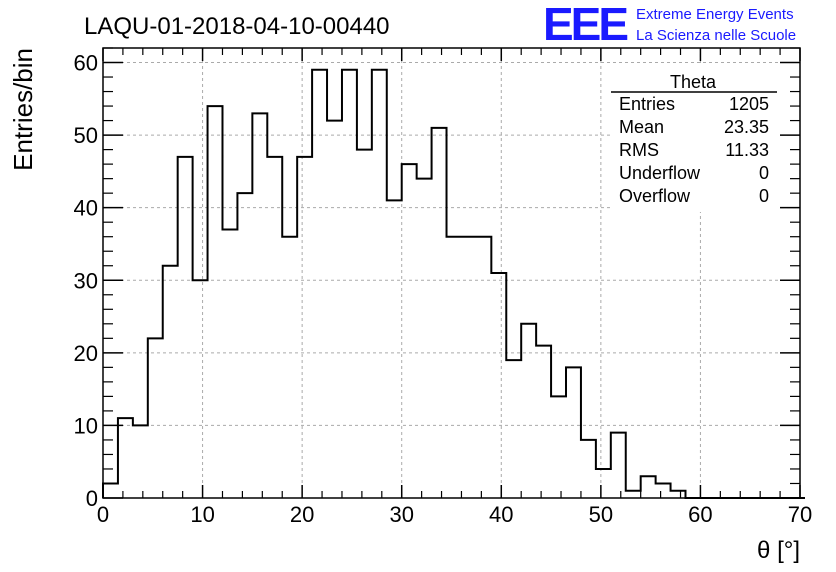 The height and width of the screenshot is (572, 836). What do you see at coordinates (86, 425) in the screenshot?
I see `y-tick-label: 10` at bounding box center [86, 425].